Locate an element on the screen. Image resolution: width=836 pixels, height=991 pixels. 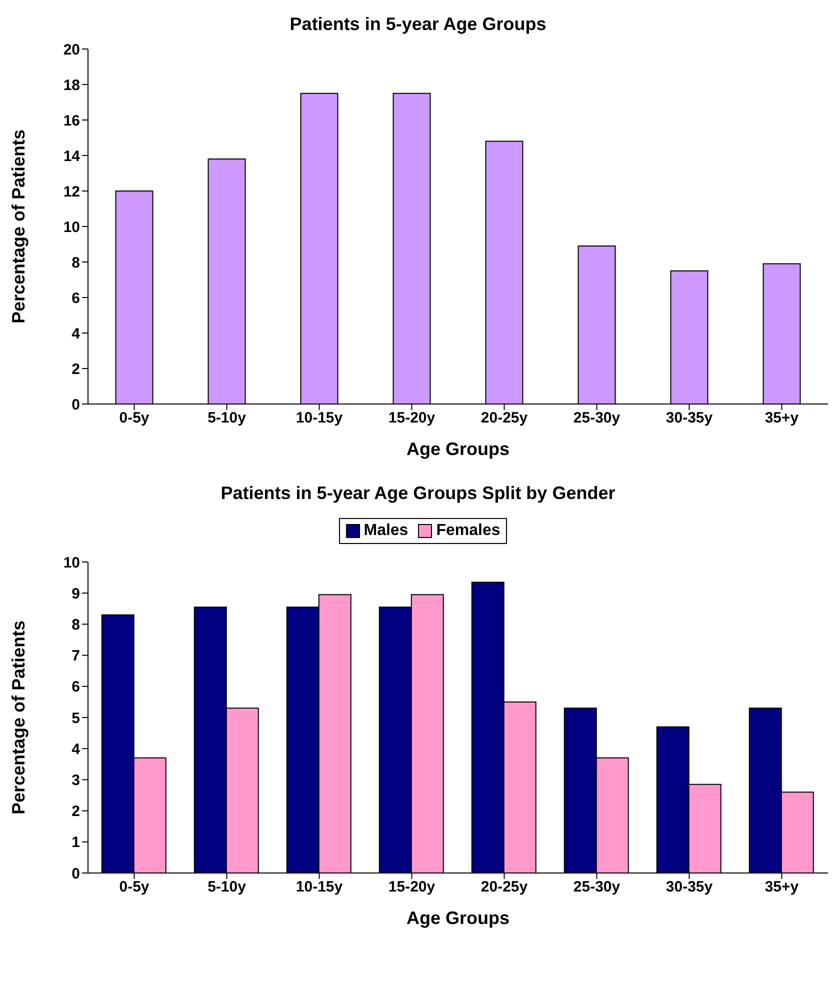
y-tick-label: 18 is located at coordinates (71, 85).